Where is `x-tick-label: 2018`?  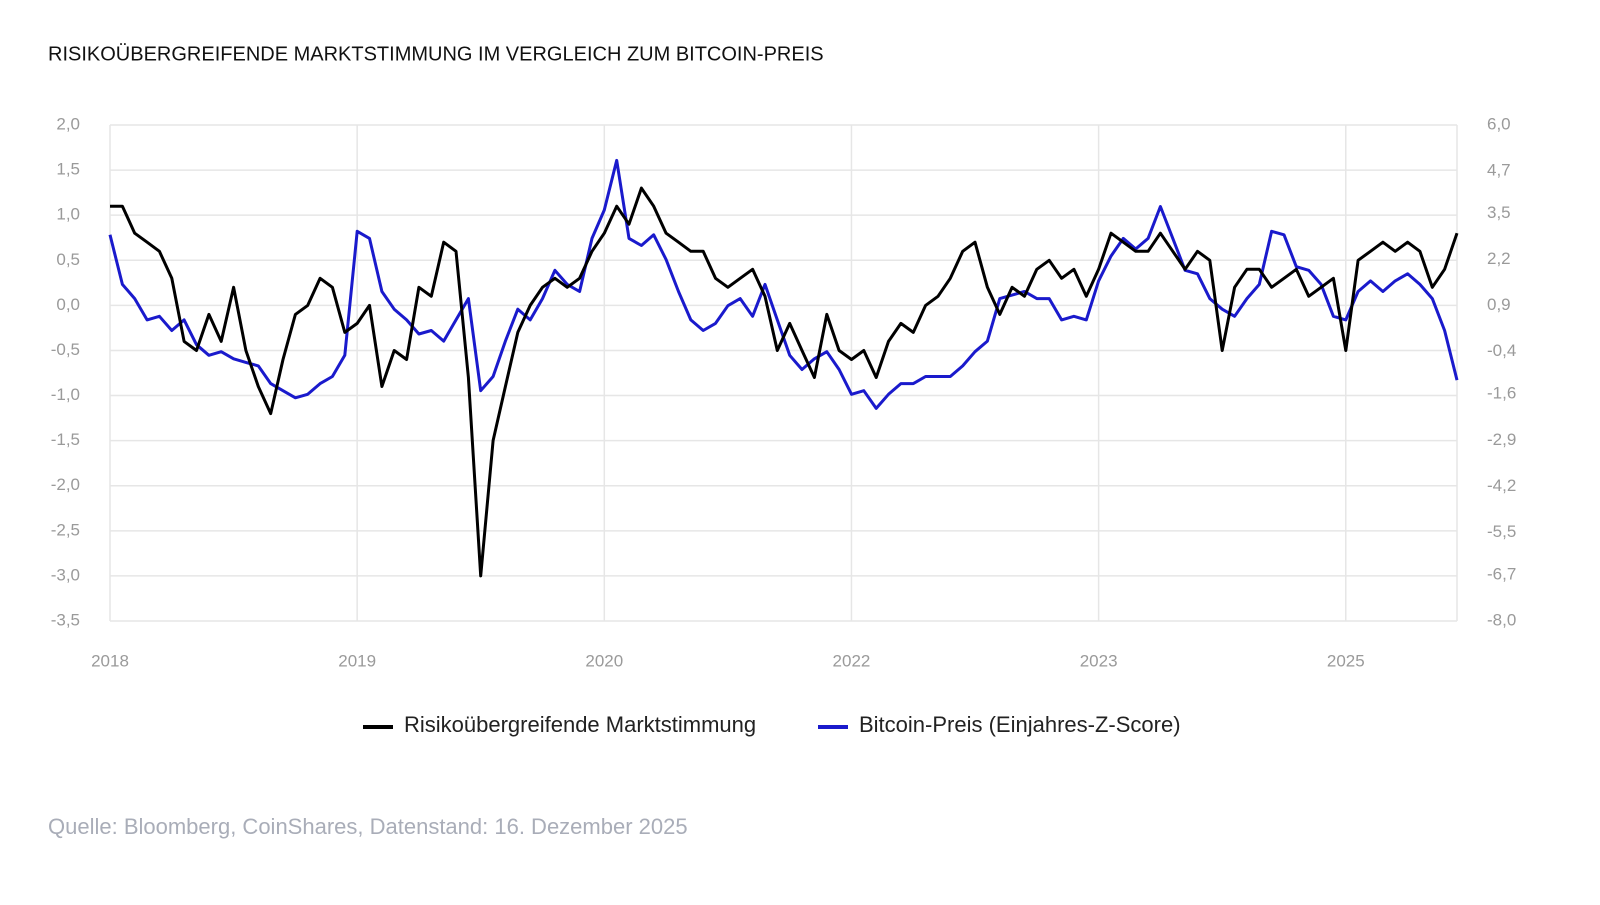
x-tick-label: 2018 is located at coordinates (110, 660).